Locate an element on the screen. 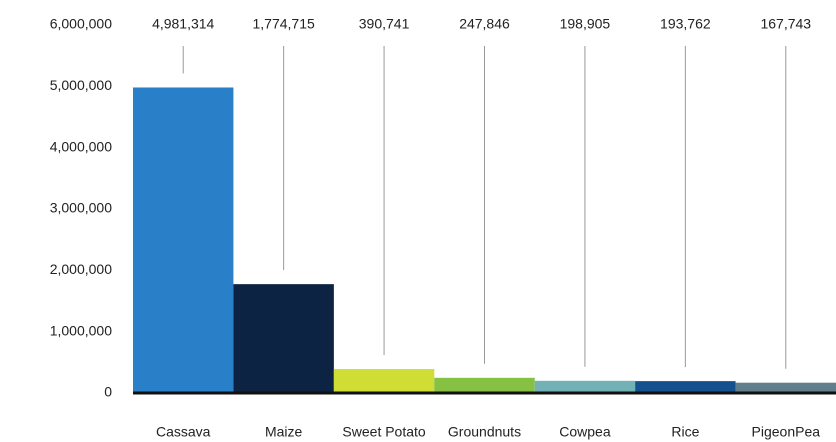  x-tick-label: Maize is located at coordinates (284, 432).